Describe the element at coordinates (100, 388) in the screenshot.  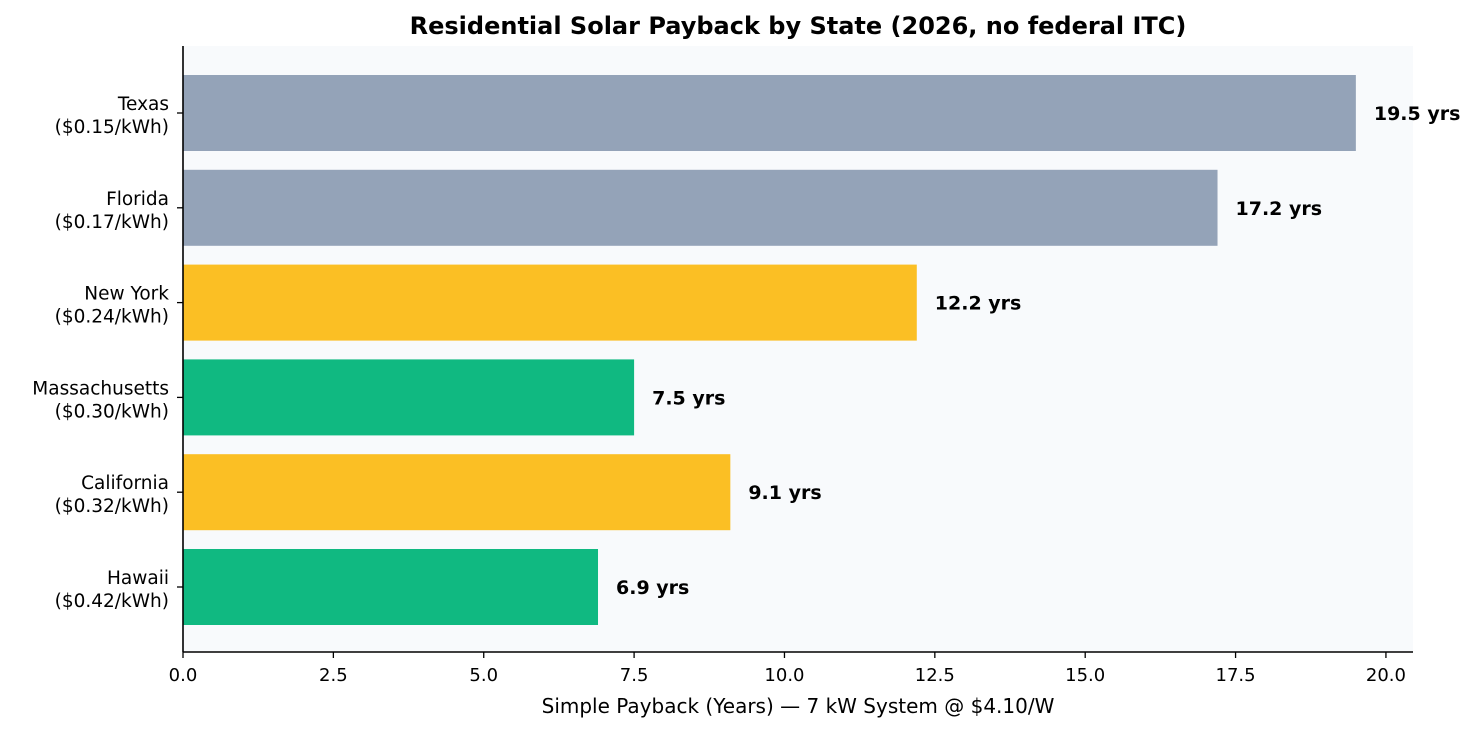
I see `category-label-massachusetts: Massachusetts` at that location.